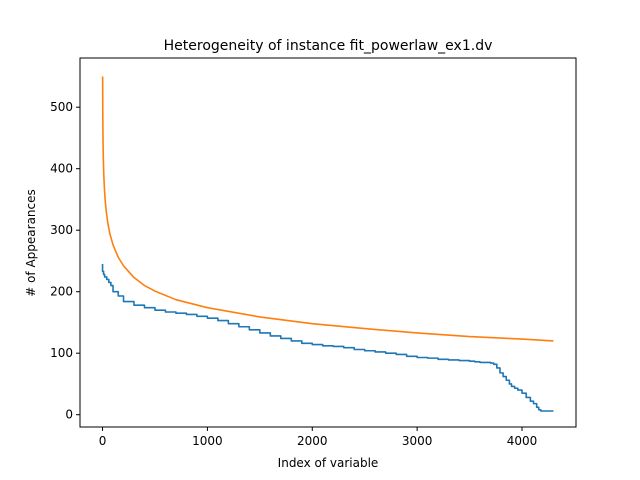  Describe the element at coordinates (417, 441) in the screenshot. I see `x-tick-label: 3000` at that location.